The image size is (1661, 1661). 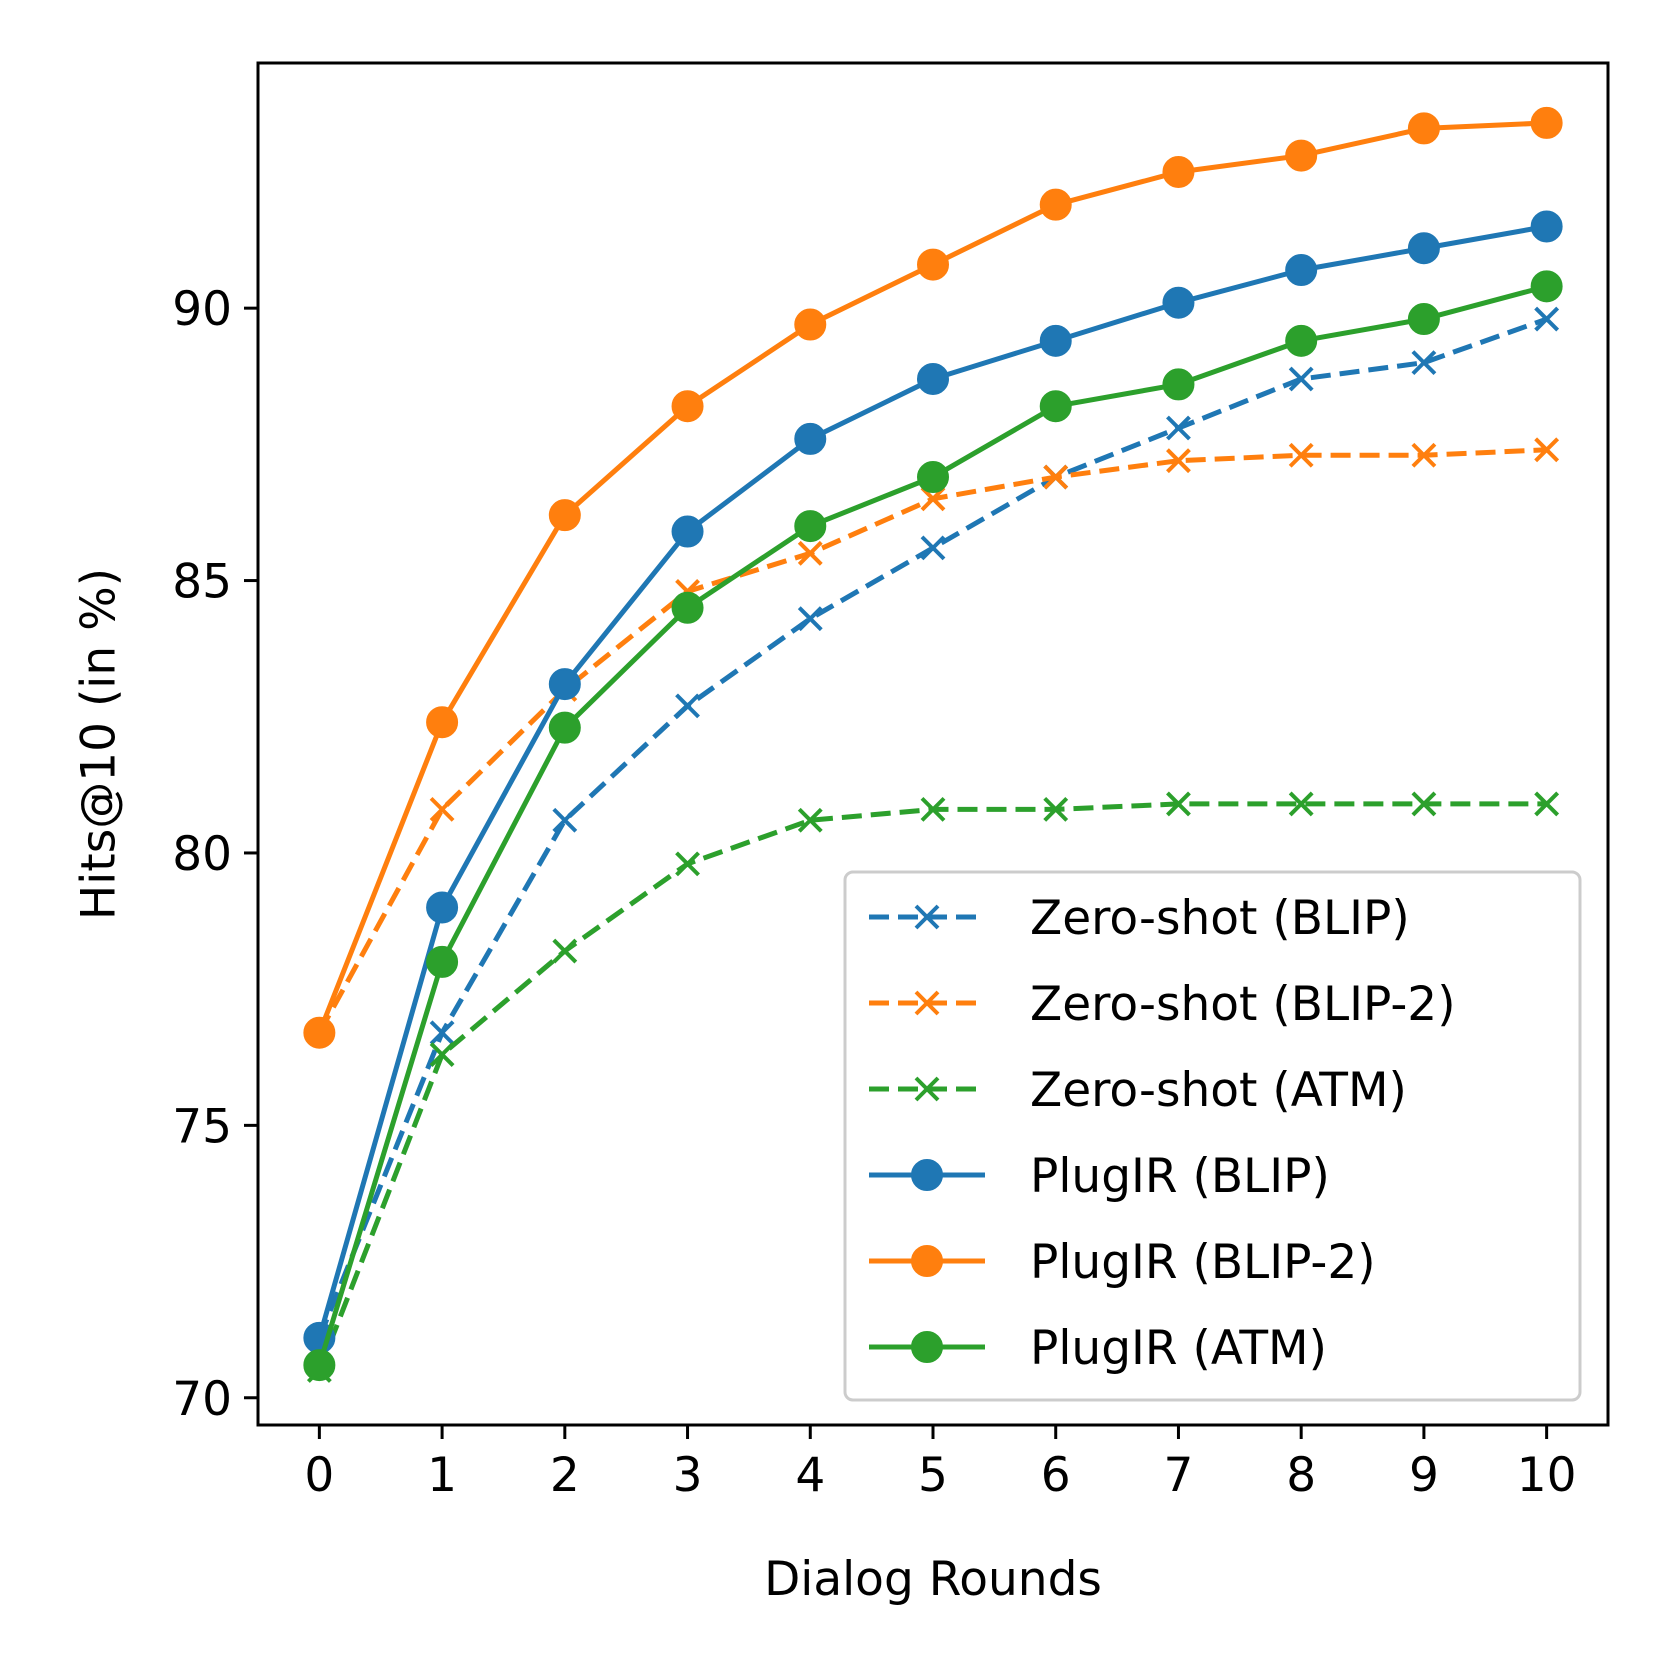 I want to click on x-tick-label: 0, so click(x=319, y=1475).